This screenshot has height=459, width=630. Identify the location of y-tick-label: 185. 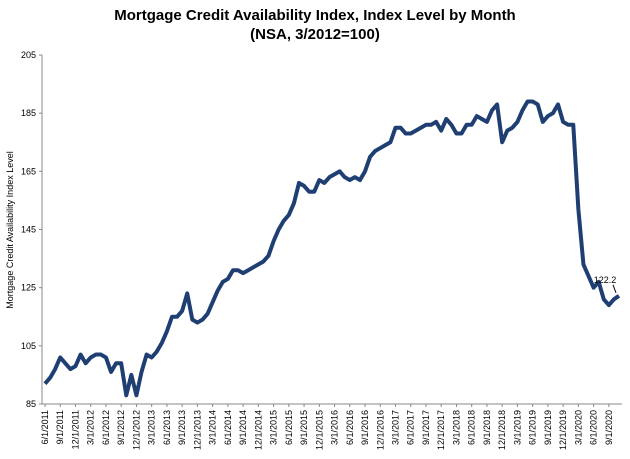
(28, 113).